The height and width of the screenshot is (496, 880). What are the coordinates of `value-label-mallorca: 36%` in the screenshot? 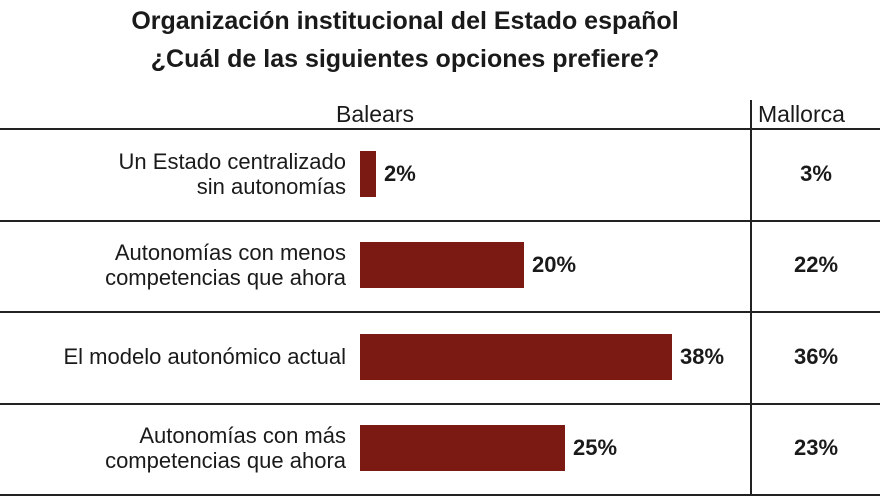 It's located at (816, 356).